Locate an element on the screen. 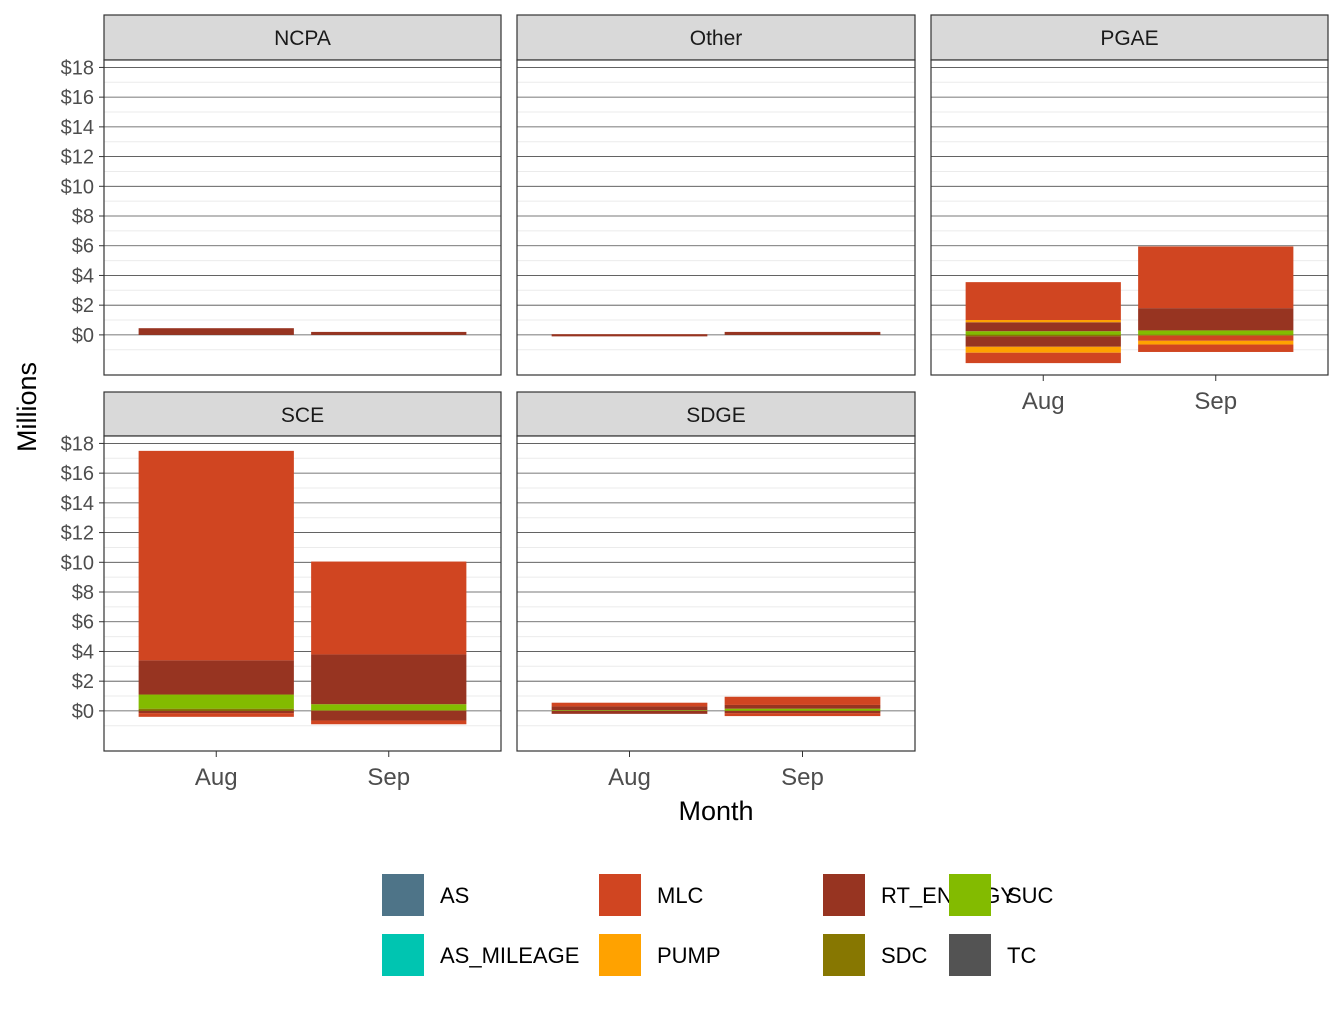  legend-item-rt-energy: RT_ENERGY is located at coordinates (919, 895).